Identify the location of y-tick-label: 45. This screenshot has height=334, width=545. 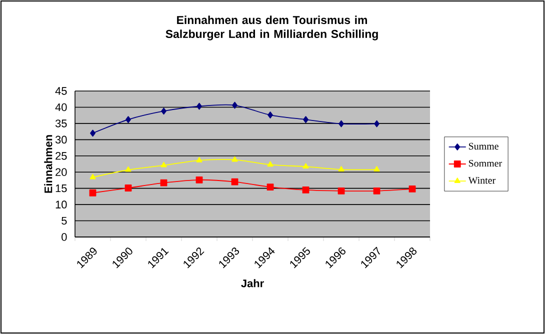
(61, 91).